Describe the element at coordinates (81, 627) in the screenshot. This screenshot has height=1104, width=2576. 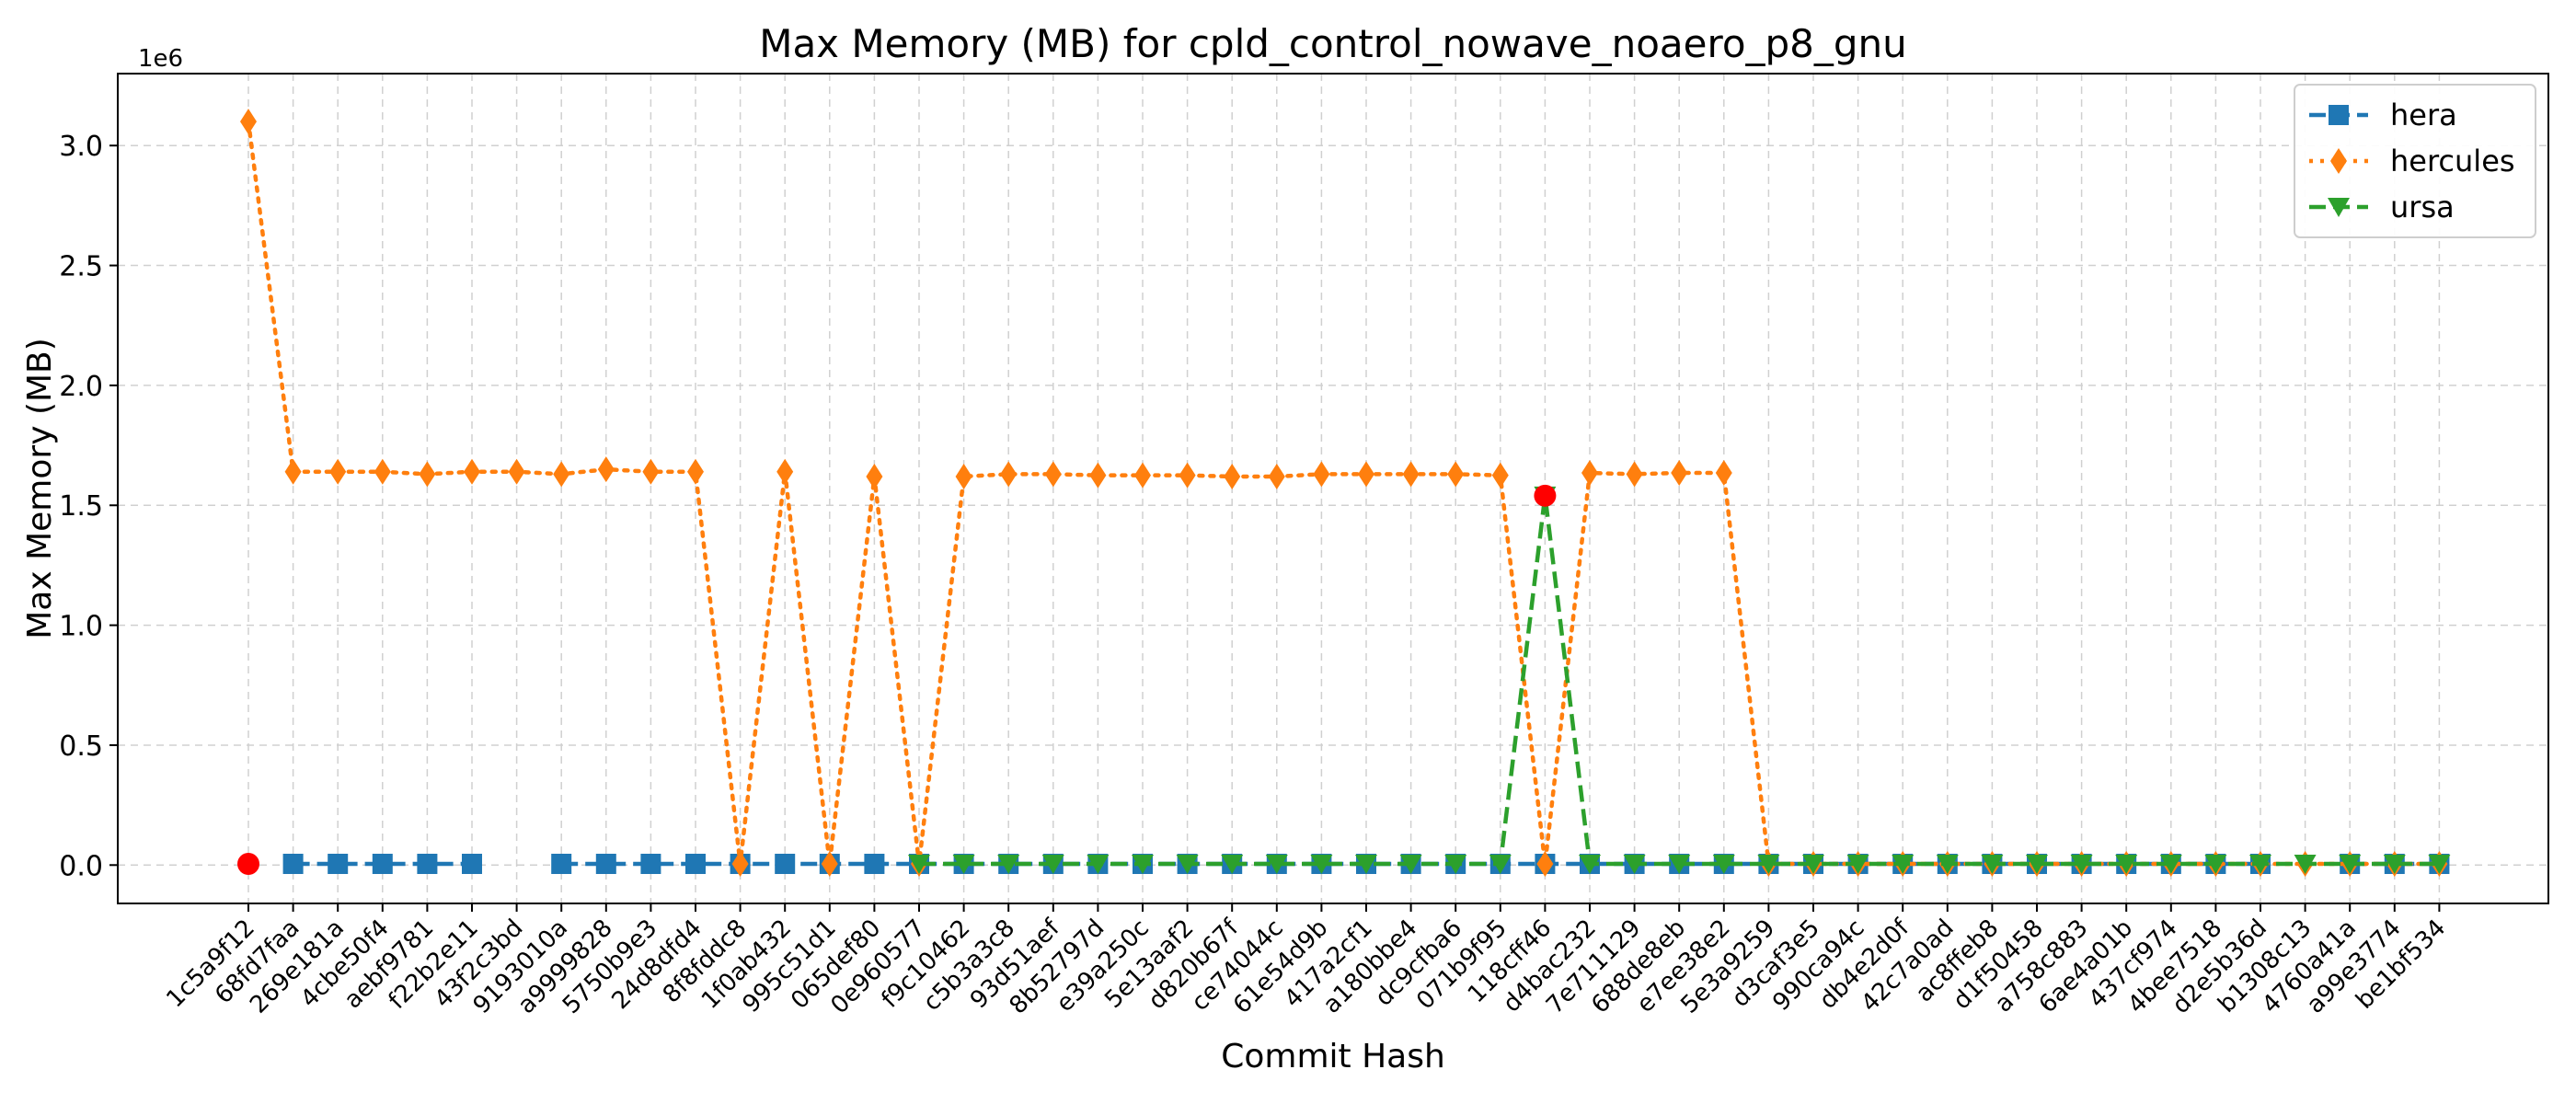
I see `y-tick-label: 1.0` at that location.